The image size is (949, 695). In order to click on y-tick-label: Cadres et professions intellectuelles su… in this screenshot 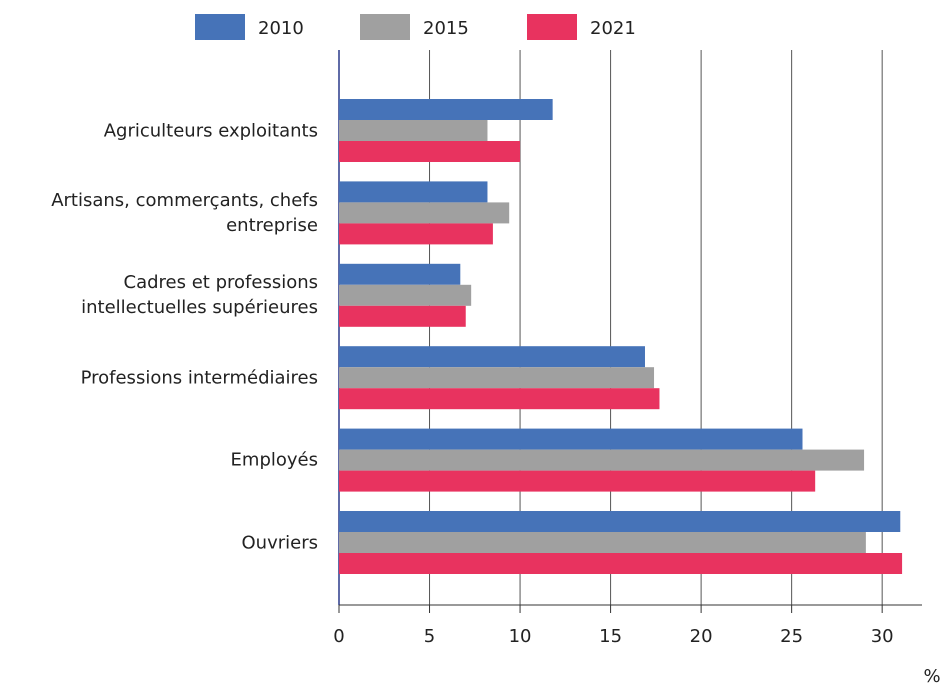, I will do `click(199, 295)`.